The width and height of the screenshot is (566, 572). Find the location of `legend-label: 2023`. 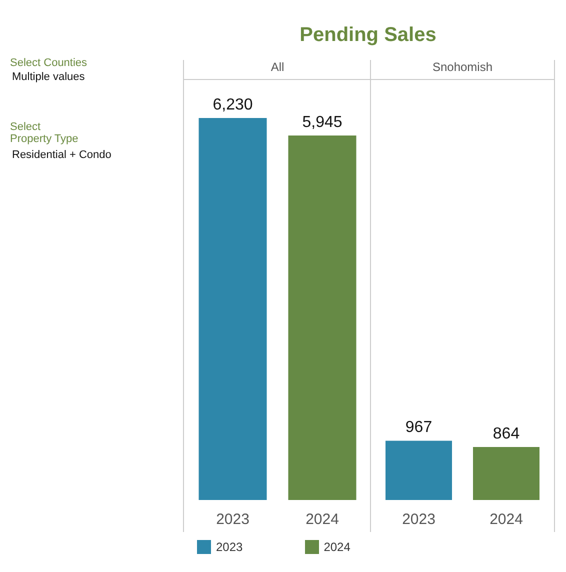

legend-label: 2023 is located at coordinates (229, 547).